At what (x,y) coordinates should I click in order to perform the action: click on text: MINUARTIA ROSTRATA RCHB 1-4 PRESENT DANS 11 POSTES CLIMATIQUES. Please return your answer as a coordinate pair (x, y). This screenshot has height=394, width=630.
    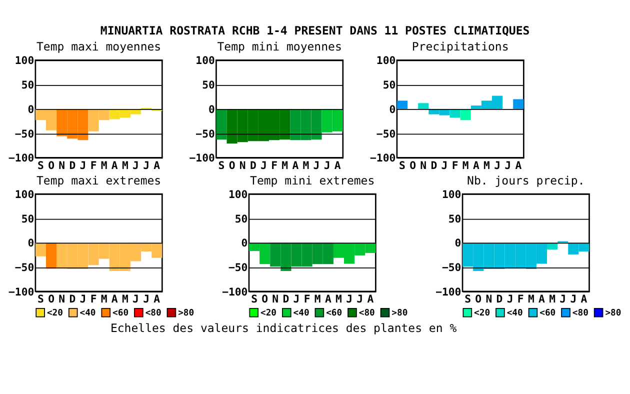
    Looking at the image, I should click on (315, 31).